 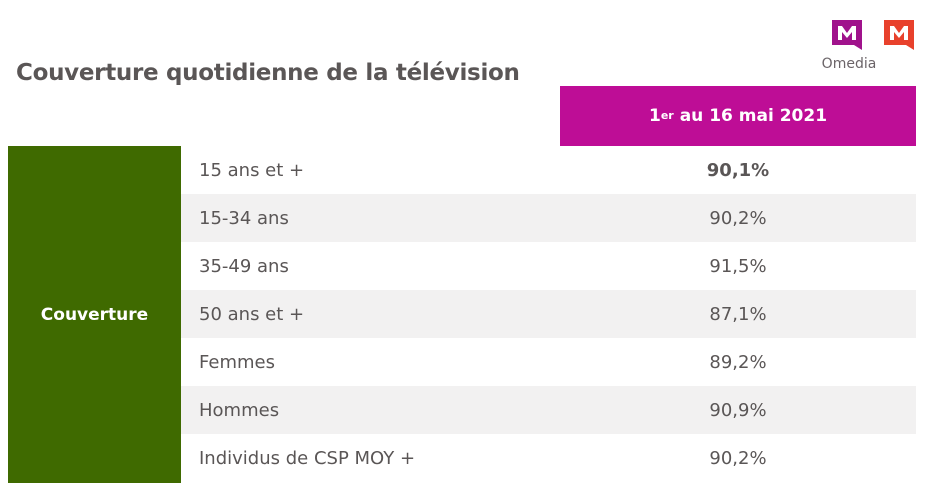 I want to click on table-row: 50 ans et + 87,1%, so click(x=548, y=314).